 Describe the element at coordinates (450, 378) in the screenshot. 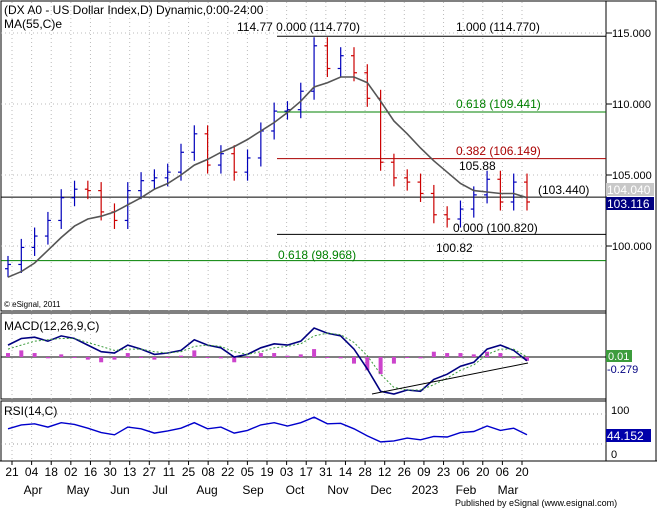

I see `macd-trendline` at that location.